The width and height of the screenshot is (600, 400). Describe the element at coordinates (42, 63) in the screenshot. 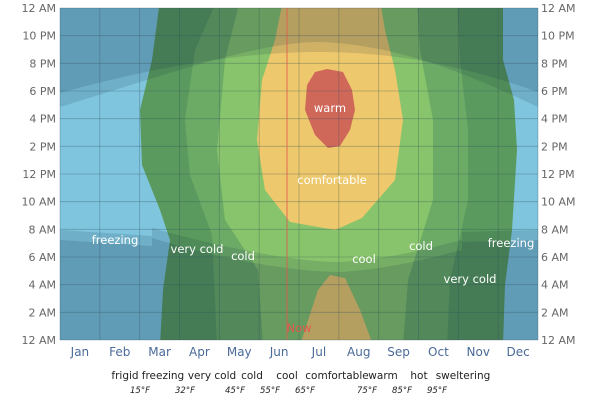

I see `y-tick-label-left: 8 PM` at that location.